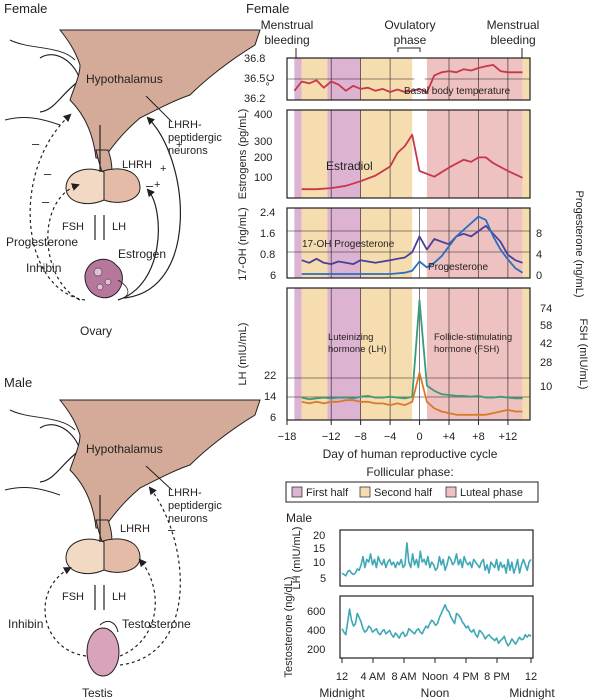  What do you see at coordinates (451, 492) in the screenshot?
I see `legend-luteal-swatch` at bounding box center [451, 492].